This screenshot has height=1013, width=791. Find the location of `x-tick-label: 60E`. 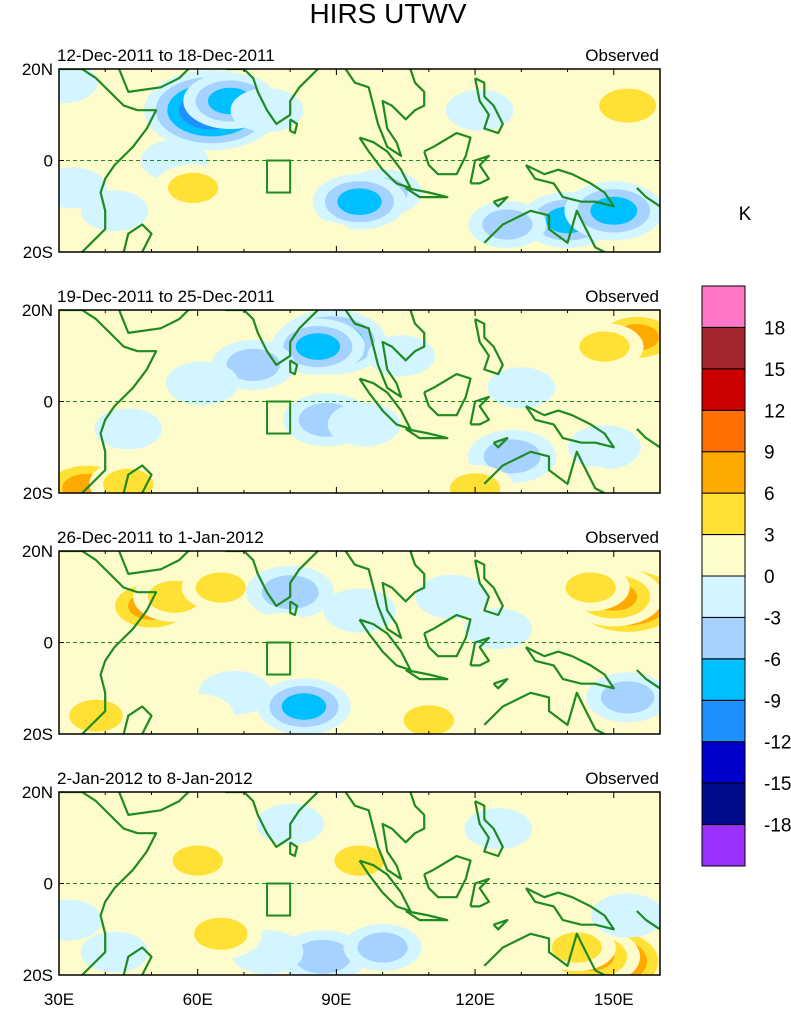

x-tick-label: 60E is located at coordinates (198, 999).